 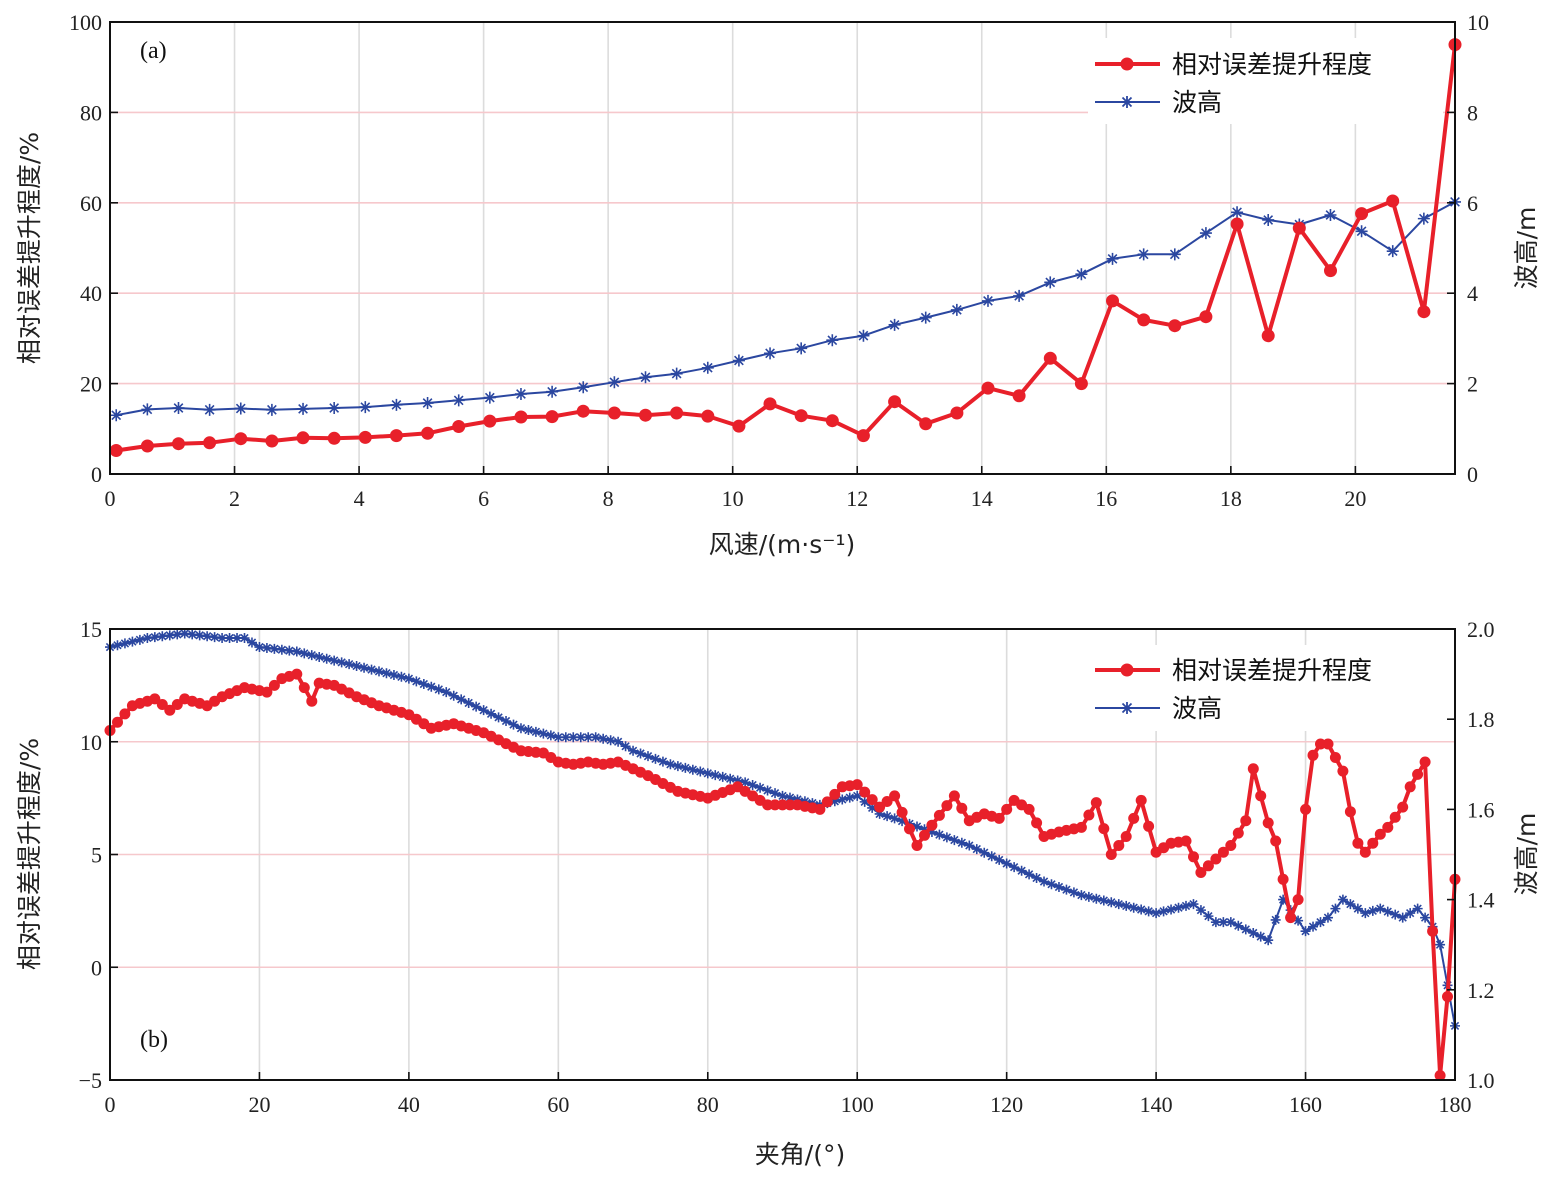 I want to click on legend-b-red-label: 相对误差提升程度, so click(x=1272, y=670).